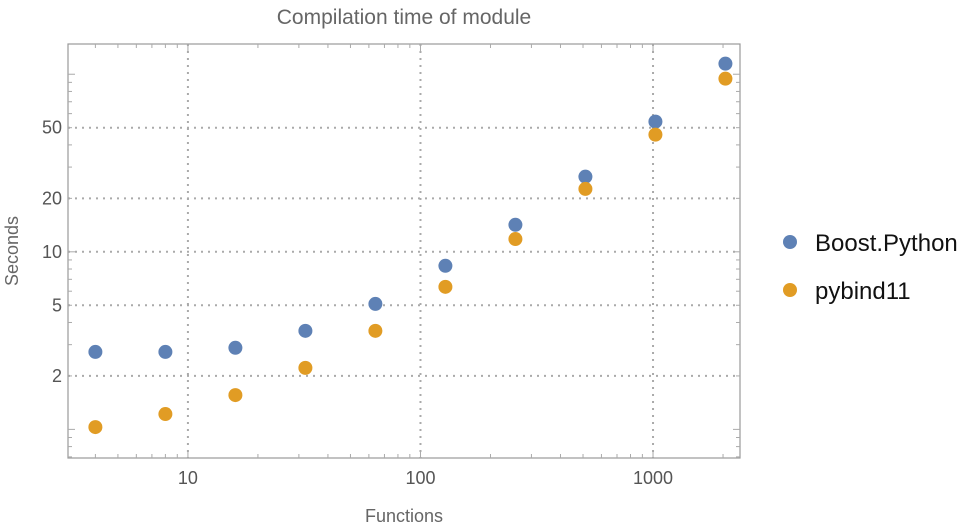 Image resolution: width=975 pixels, height=530 pixels. I want to click on x-tick-label: 100, so click(420, 478).